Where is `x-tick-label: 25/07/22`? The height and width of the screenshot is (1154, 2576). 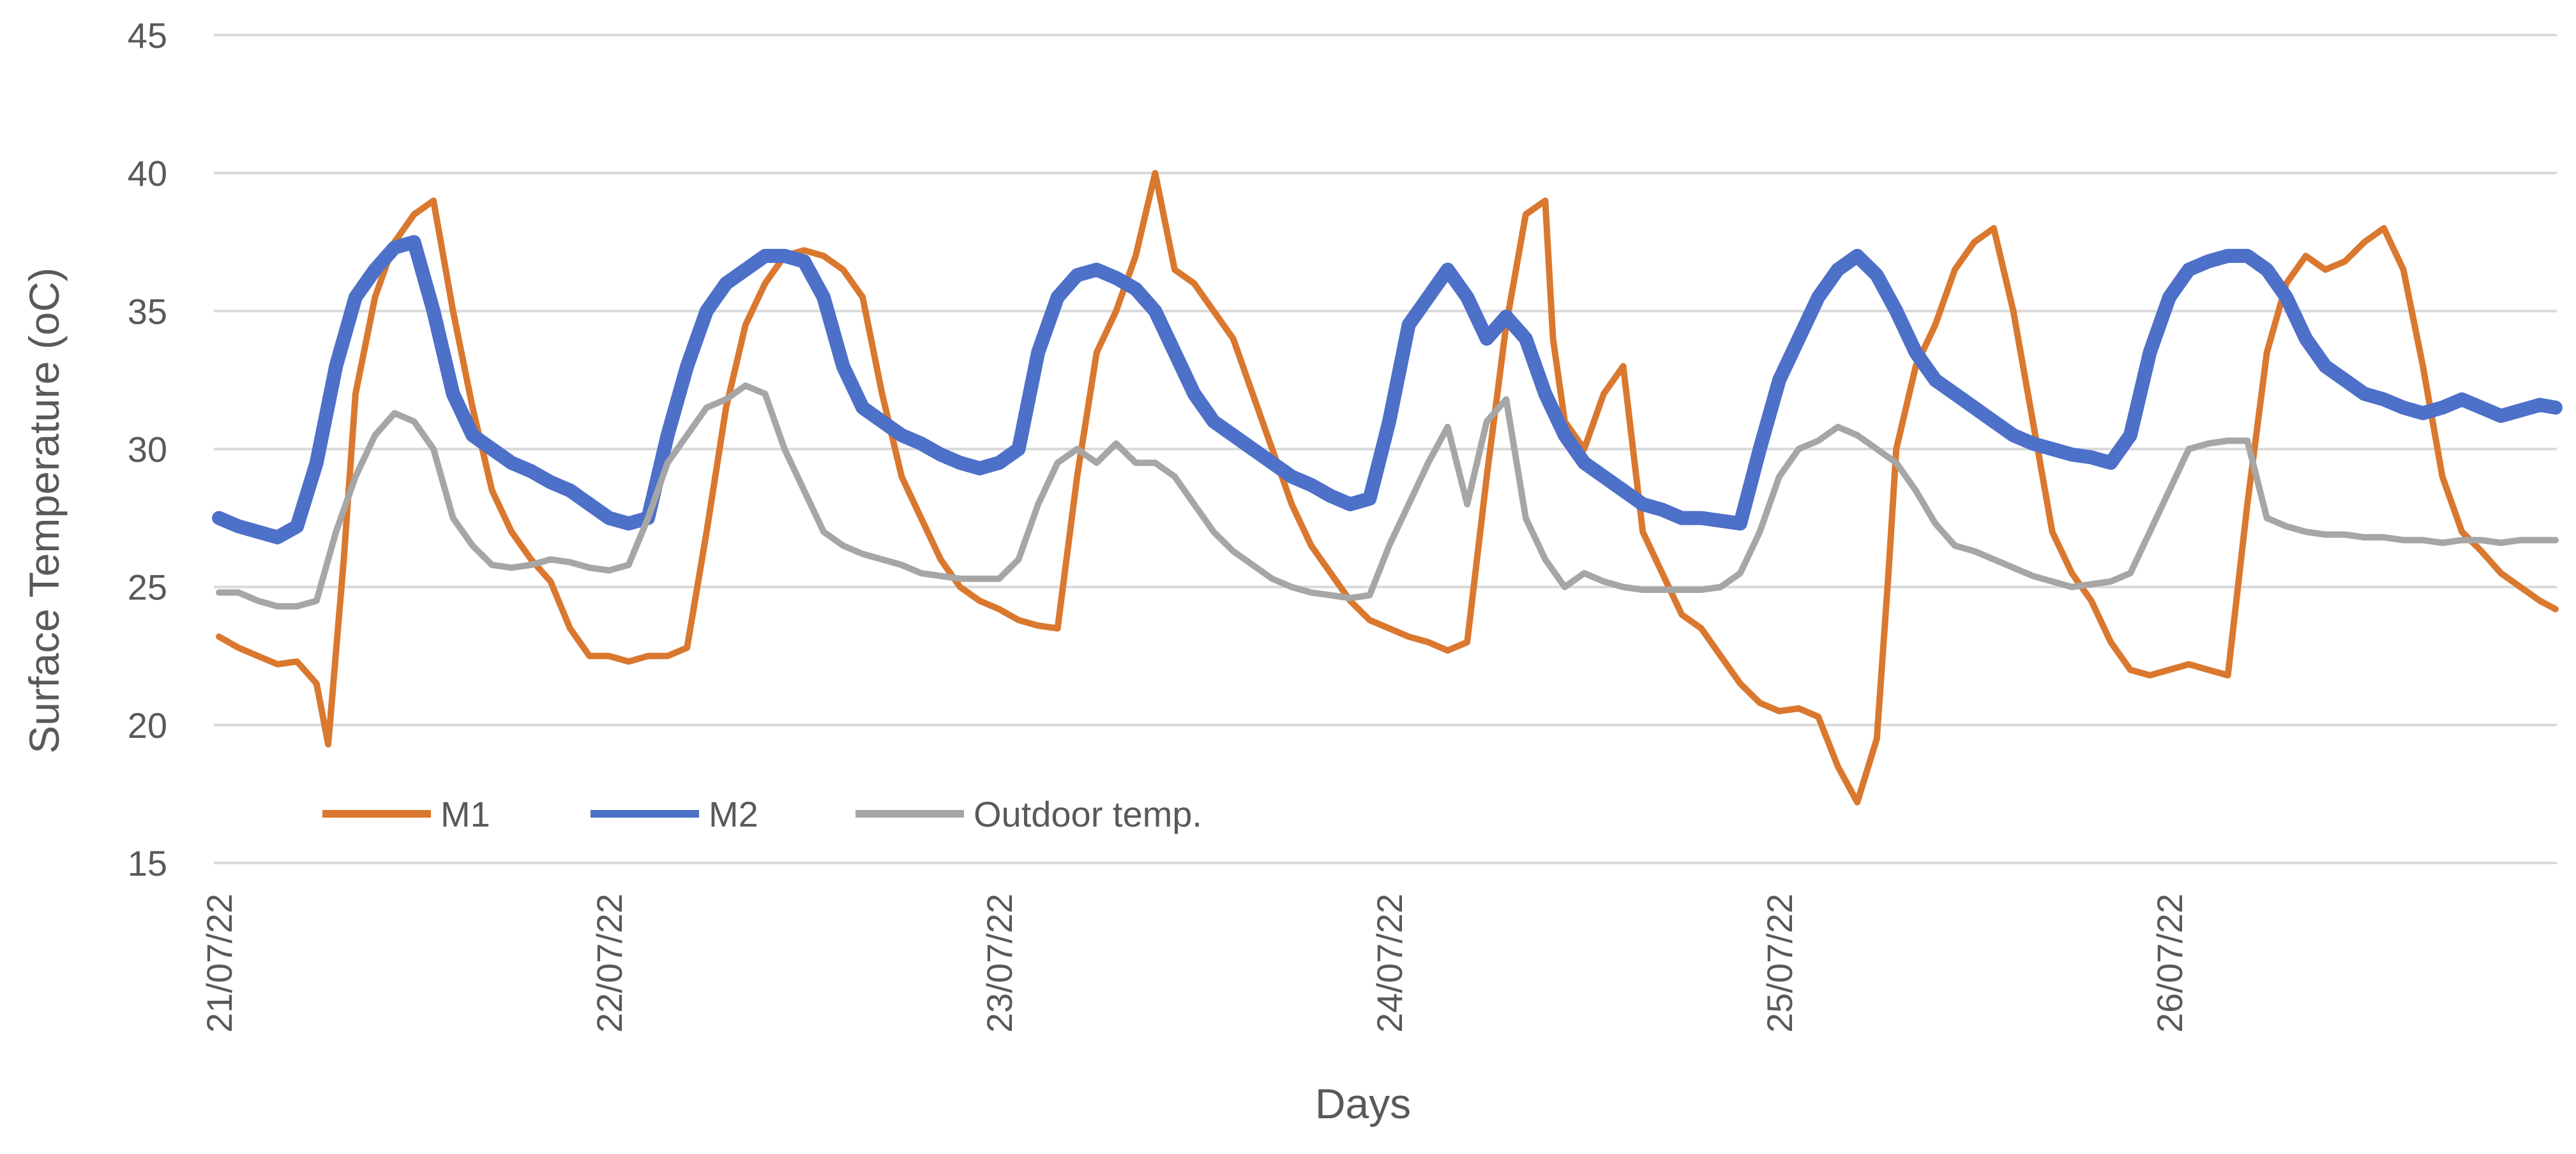
x-tick-label: 25/07/22 is located at coordinates (1779, 964).